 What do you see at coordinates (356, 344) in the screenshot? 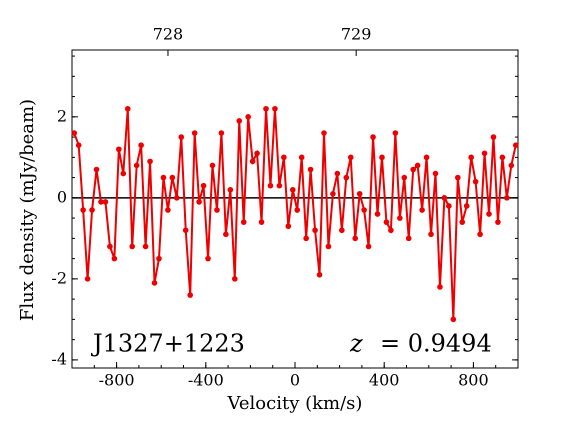
I see `redshift-symbol: z` at bounding box center [356, 344].